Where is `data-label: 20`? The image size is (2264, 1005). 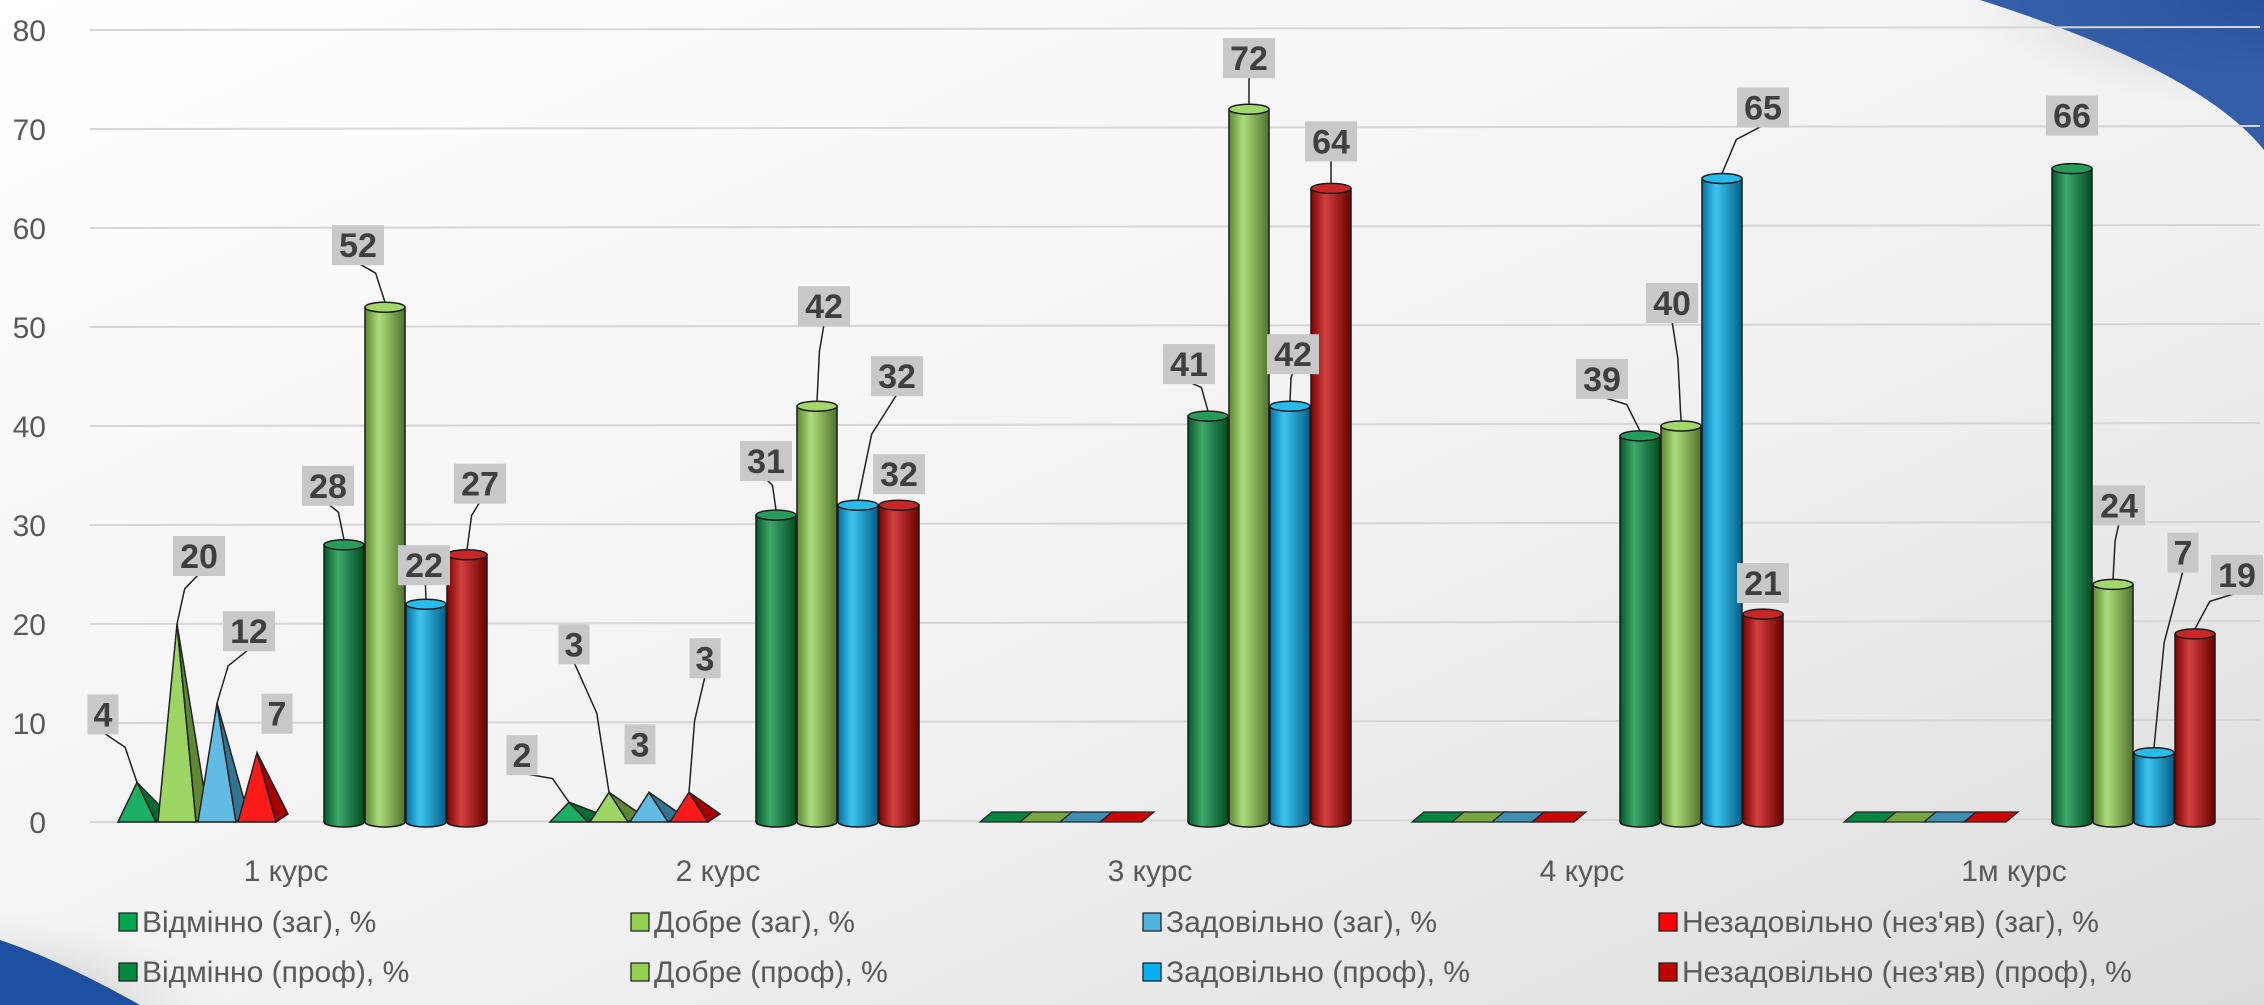 data-label: 20 is located at coordinates (199, 557).